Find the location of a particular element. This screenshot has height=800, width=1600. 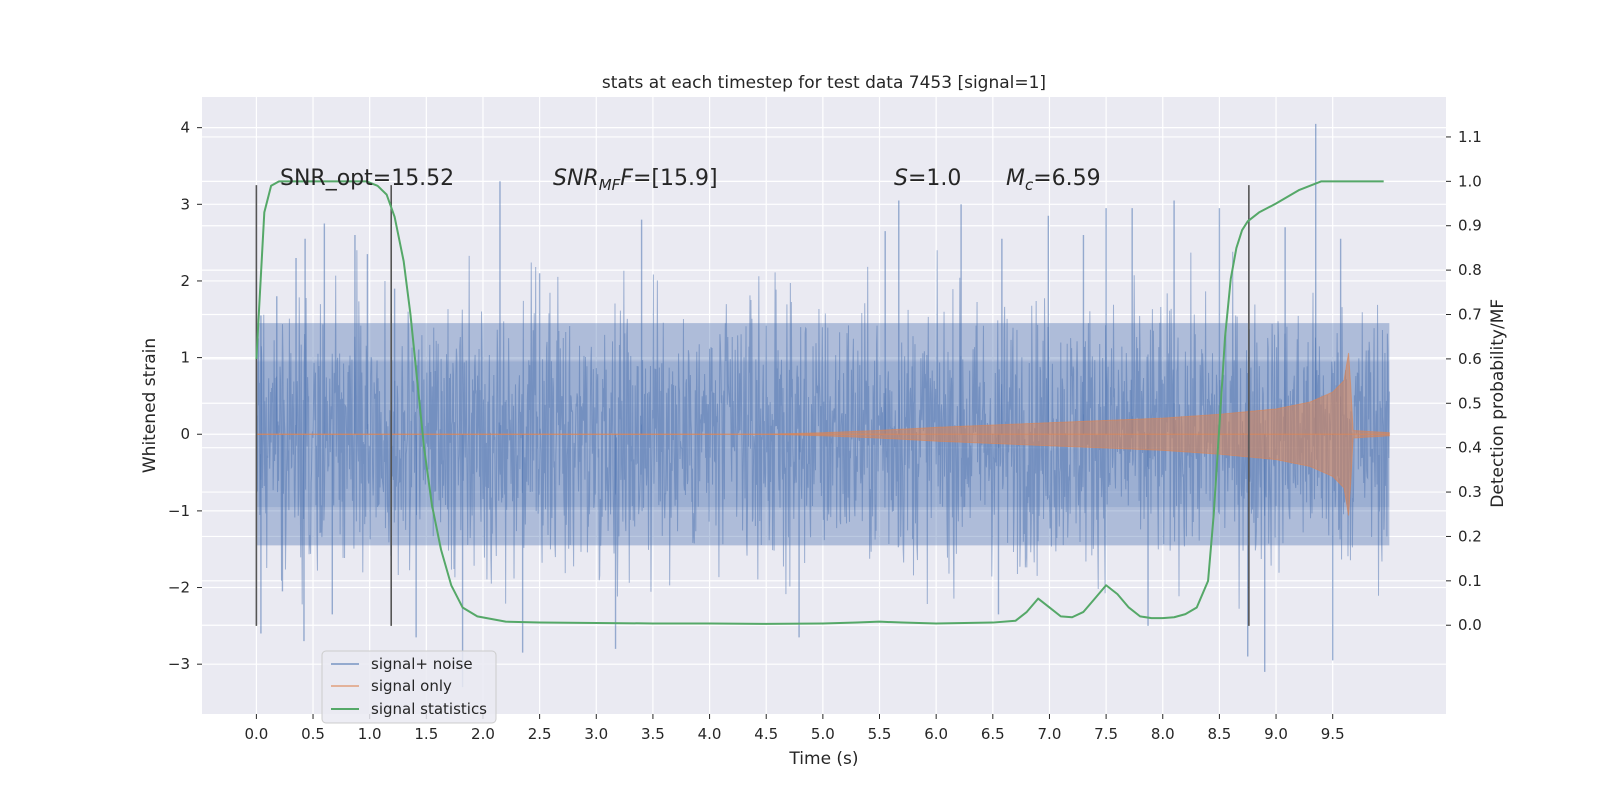

y-tick-label: 4 is located at coordinates (185, 128).